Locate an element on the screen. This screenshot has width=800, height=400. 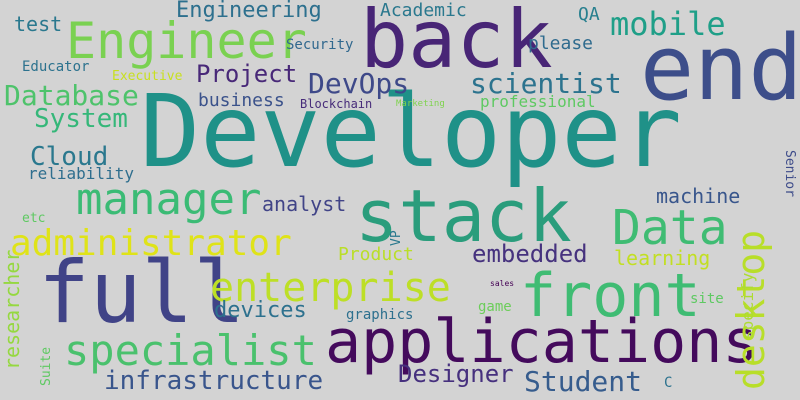
word-database: Database is located at coordinates (71, 95).